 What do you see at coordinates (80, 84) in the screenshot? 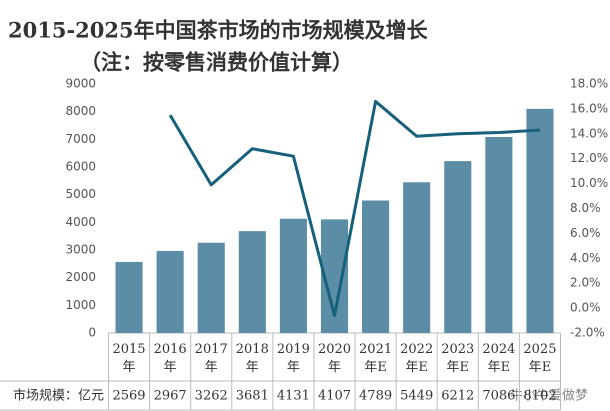
I see `y-tick-label: 9000` at bounding box center [80, 84].